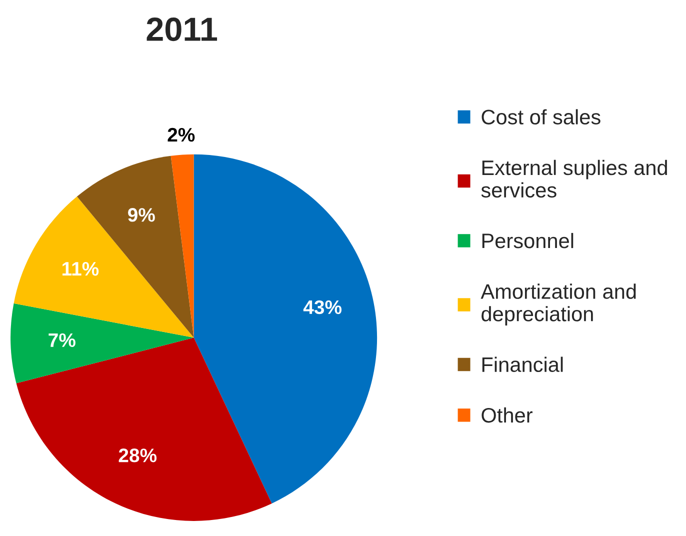 The height and width of the screenshot is (536, 686). Describe the element at coordinates (181, 135) in the screenshot. I see `data-label: 2%` at that location.